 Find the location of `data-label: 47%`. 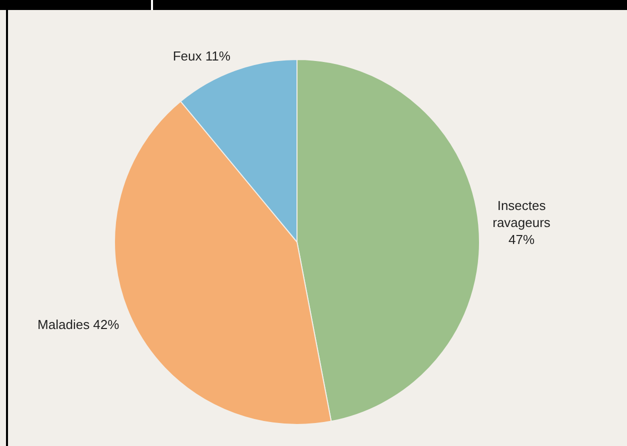

data-label: 47% is located at coordinates (521, 240).